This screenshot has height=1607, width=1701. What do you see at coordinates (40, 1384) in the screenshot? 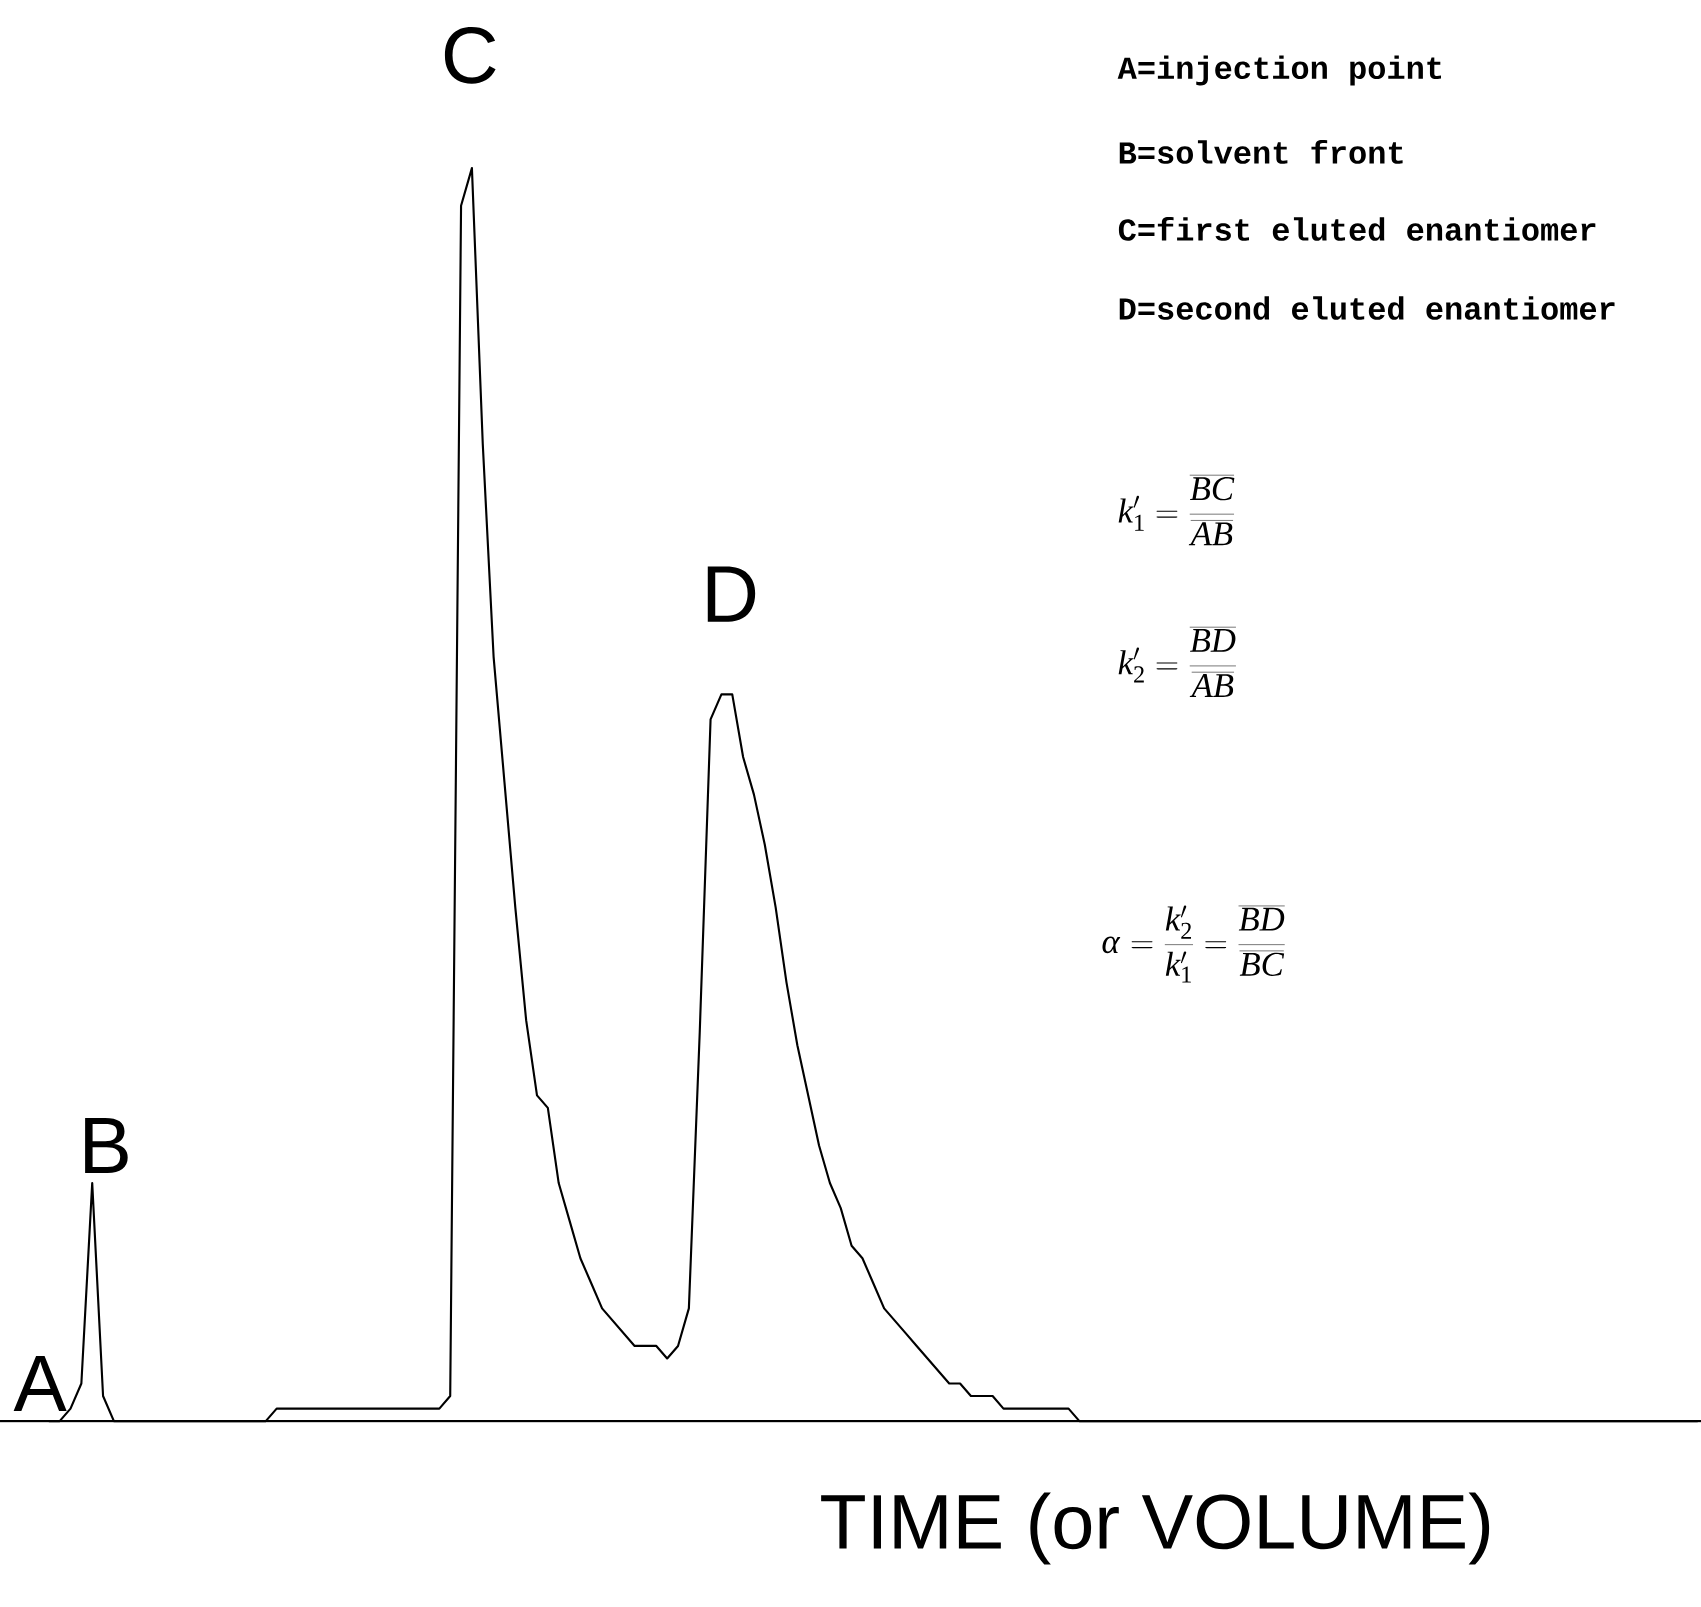
I see `annotation: A` at bounding box center [40, 1384].